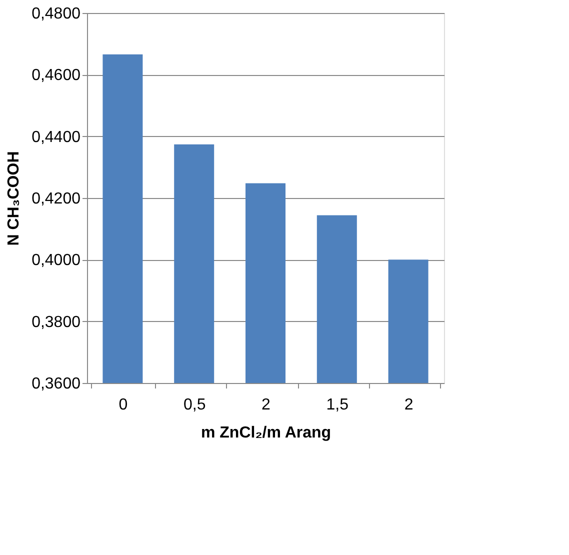 This screenshot has height=555, width=569. Describe the element at coordinates (56, 137) in the screenshot. I see `y-tick-label: 0,4400` at that location.